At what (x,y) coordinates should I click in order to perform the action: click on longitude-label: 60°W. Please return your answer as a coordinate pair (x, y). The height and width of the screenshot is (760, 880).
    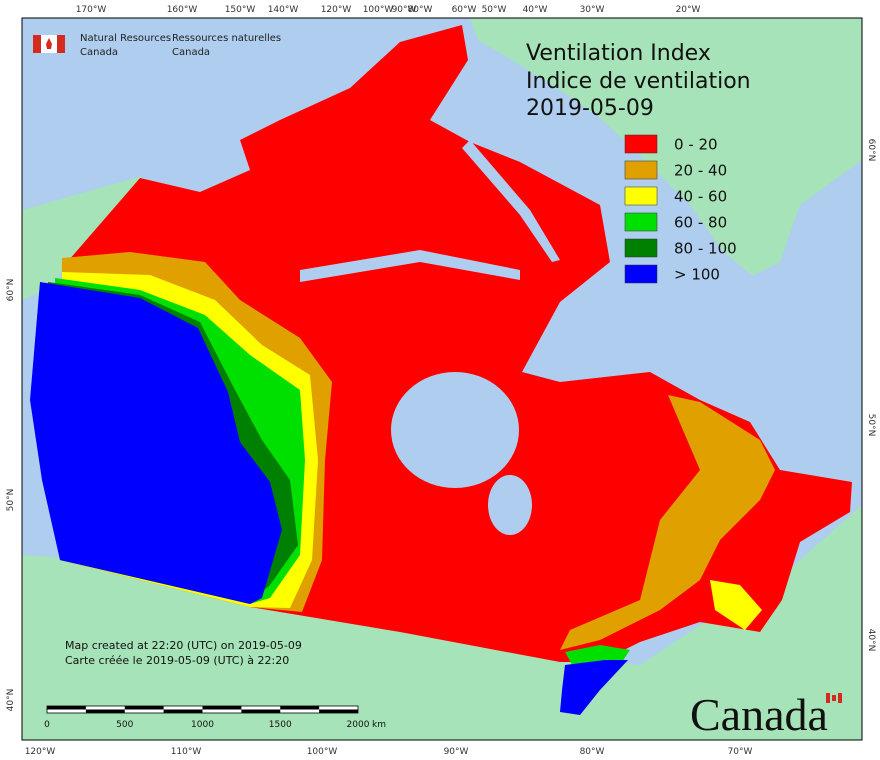
    Looking at the image, I should click on (464, 10).